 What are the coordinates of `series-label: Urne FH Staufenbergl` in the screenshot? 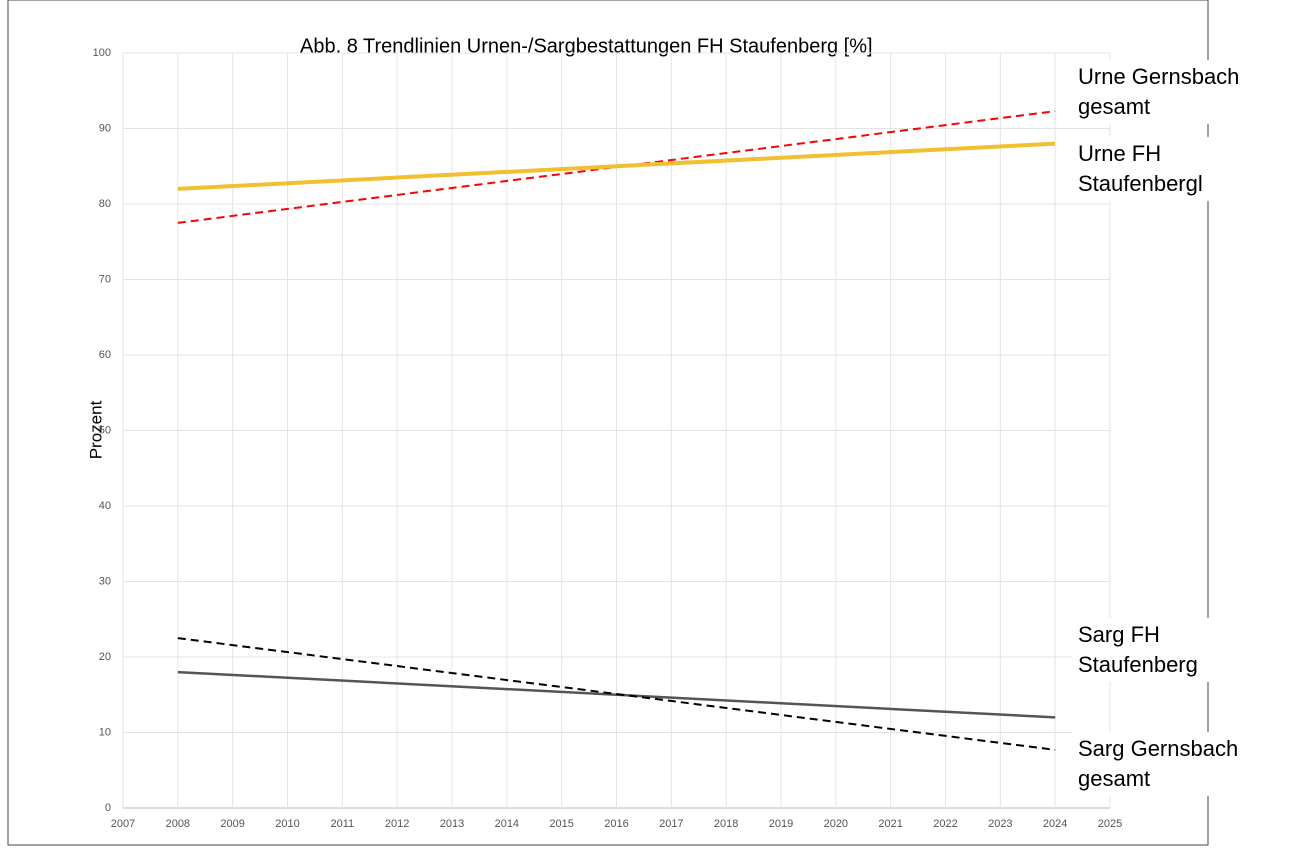 It's located at (1167, 169).